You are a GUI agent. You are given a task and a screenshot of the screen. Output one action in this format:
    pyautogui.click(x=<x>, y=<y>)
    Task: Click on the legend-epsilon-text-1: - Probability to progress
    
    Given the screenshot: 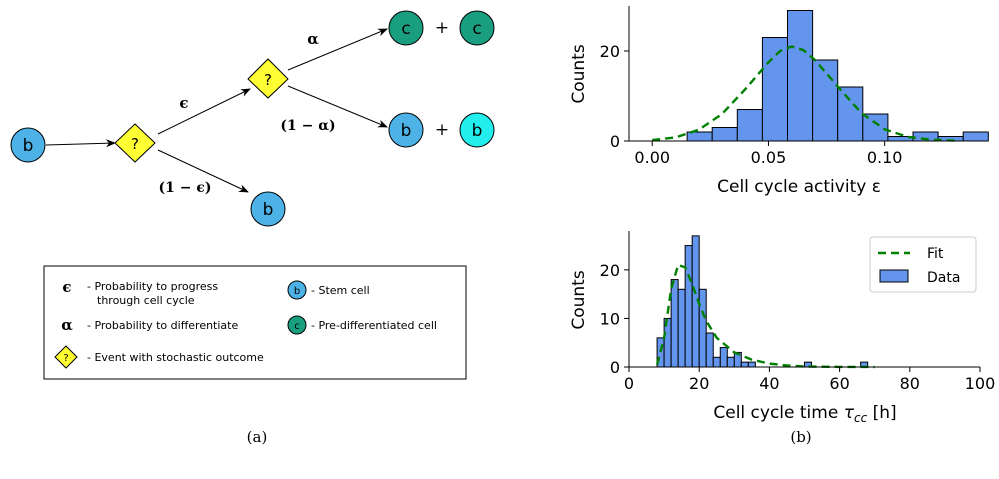 What is the action you would take?
    pyautogui.click(x=152, y=286)
    